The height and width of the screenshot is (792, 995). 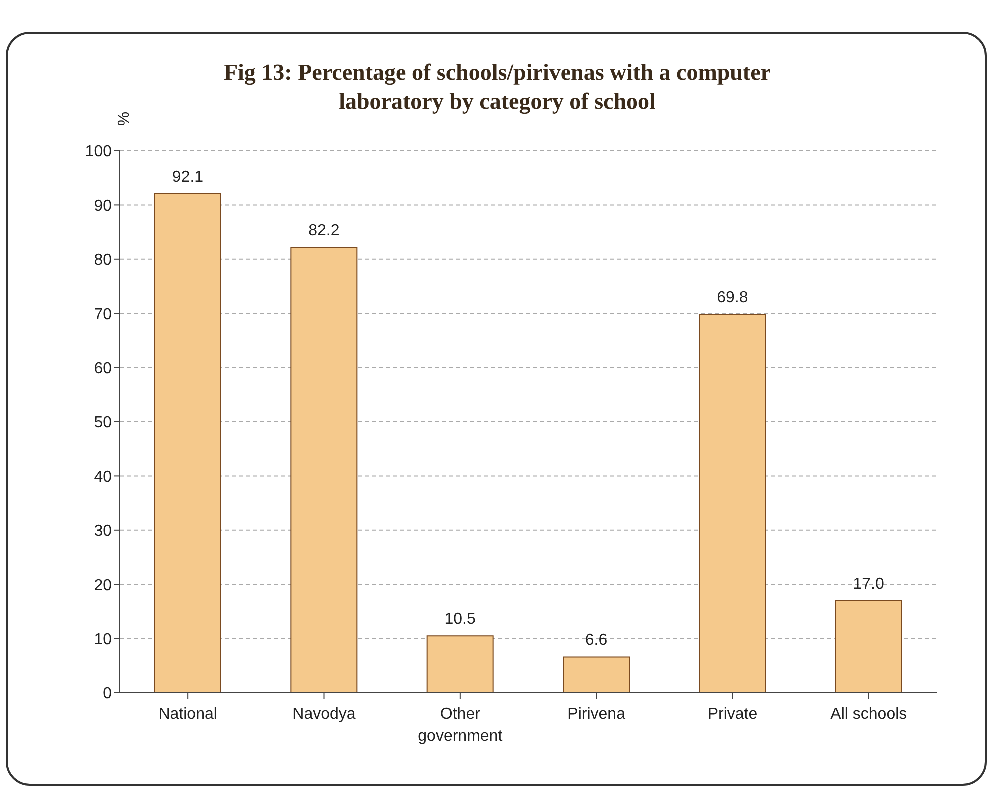 I want to click on y-tick-label: 100, so click(x=98, y=152).